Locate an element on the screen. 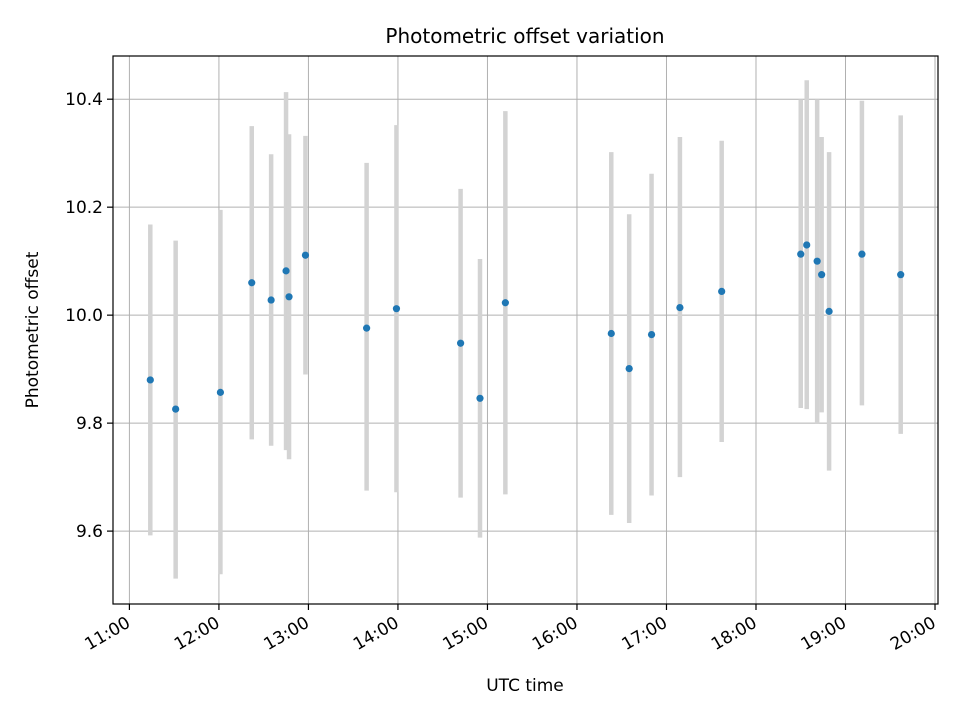  y-axis-ticks: 9.6 9.8 10.0 10.2 10.4 is located at coordinates (89, 316).